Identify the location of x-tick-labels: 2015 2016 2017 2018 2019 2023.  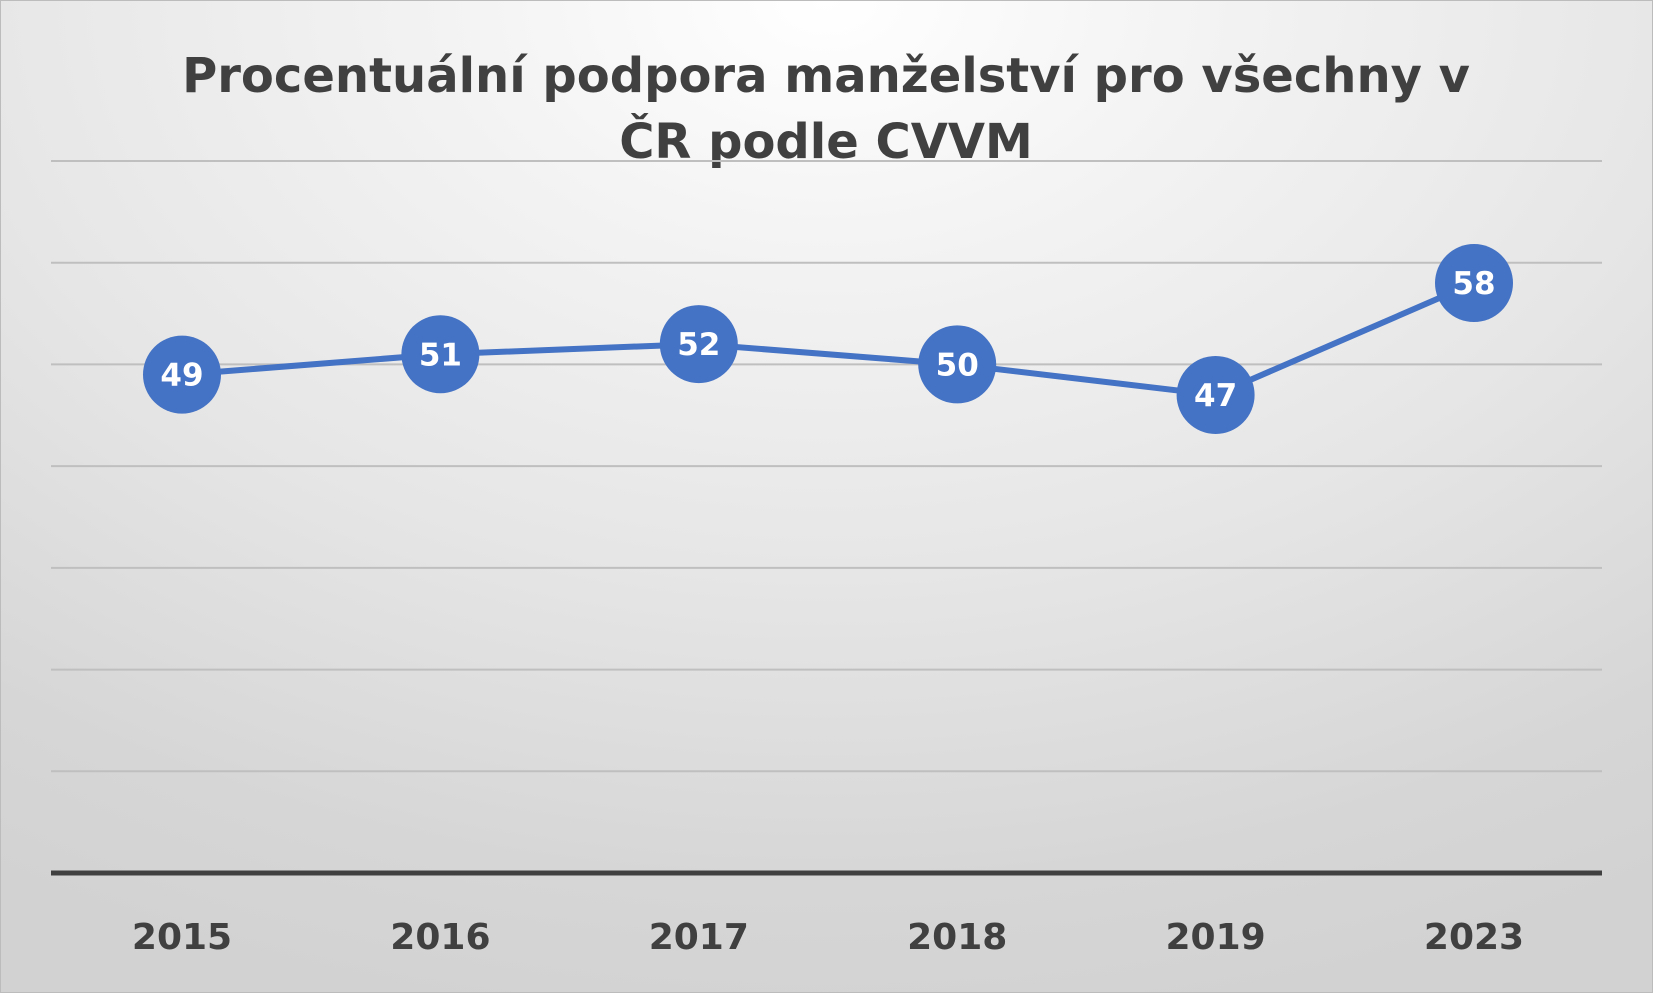
(828, 937).